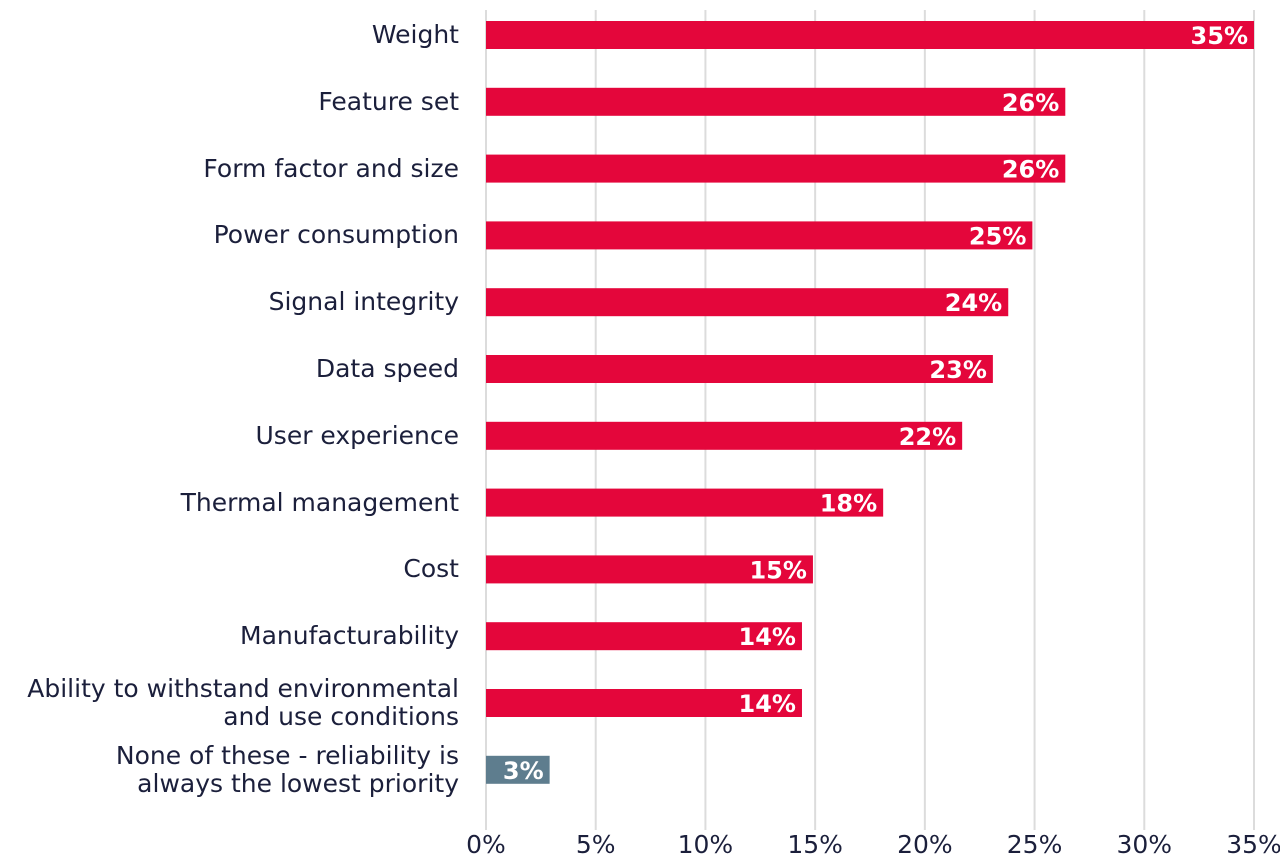 The height and width of the screenshot is (857, 1280). I want to click on x-tick-label: 15%, so click(815, 843).